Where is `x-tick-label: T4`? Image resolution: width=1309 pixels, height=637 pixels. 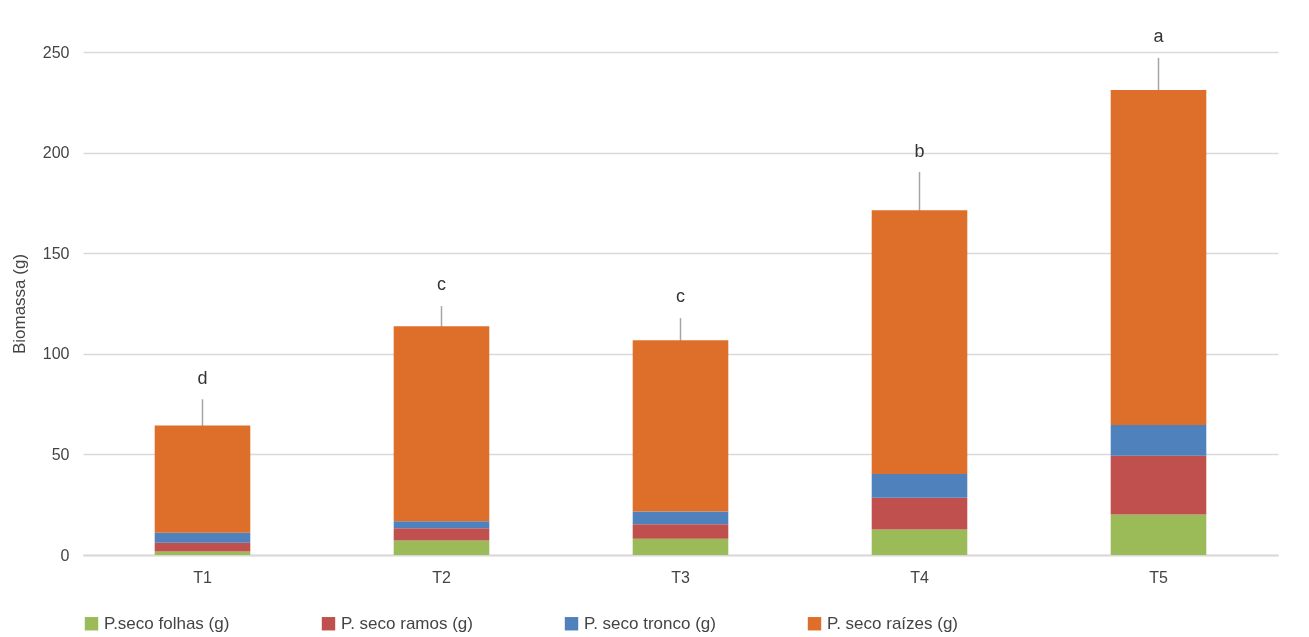
x-tick-label: T4 is located at coordinates (919, 577).